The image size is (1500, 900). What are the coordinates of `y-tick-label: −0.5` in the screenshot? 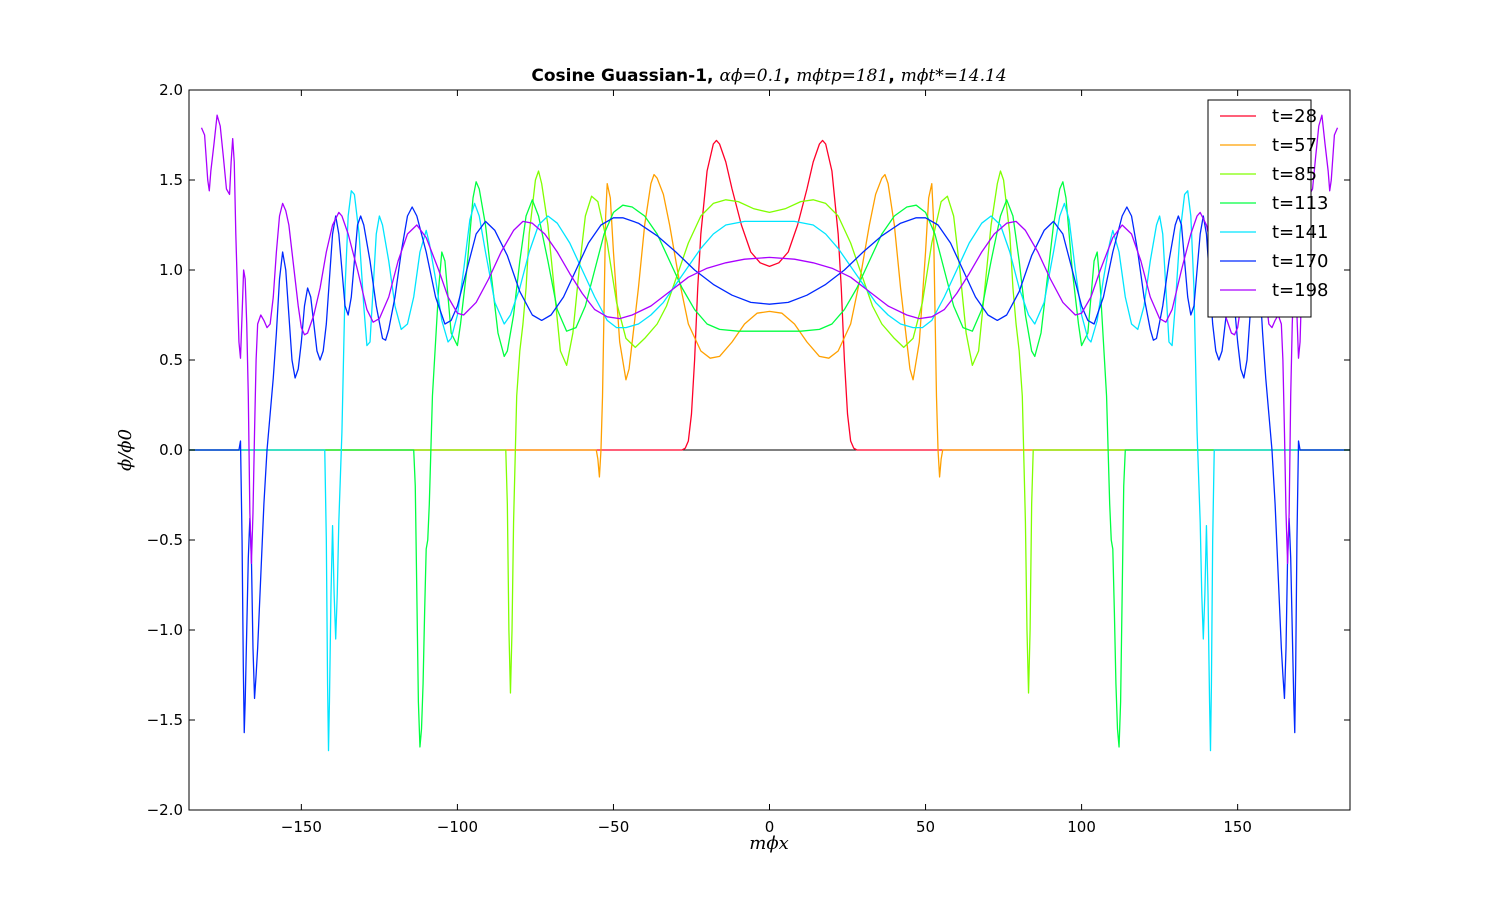 It's located at (165, 540).